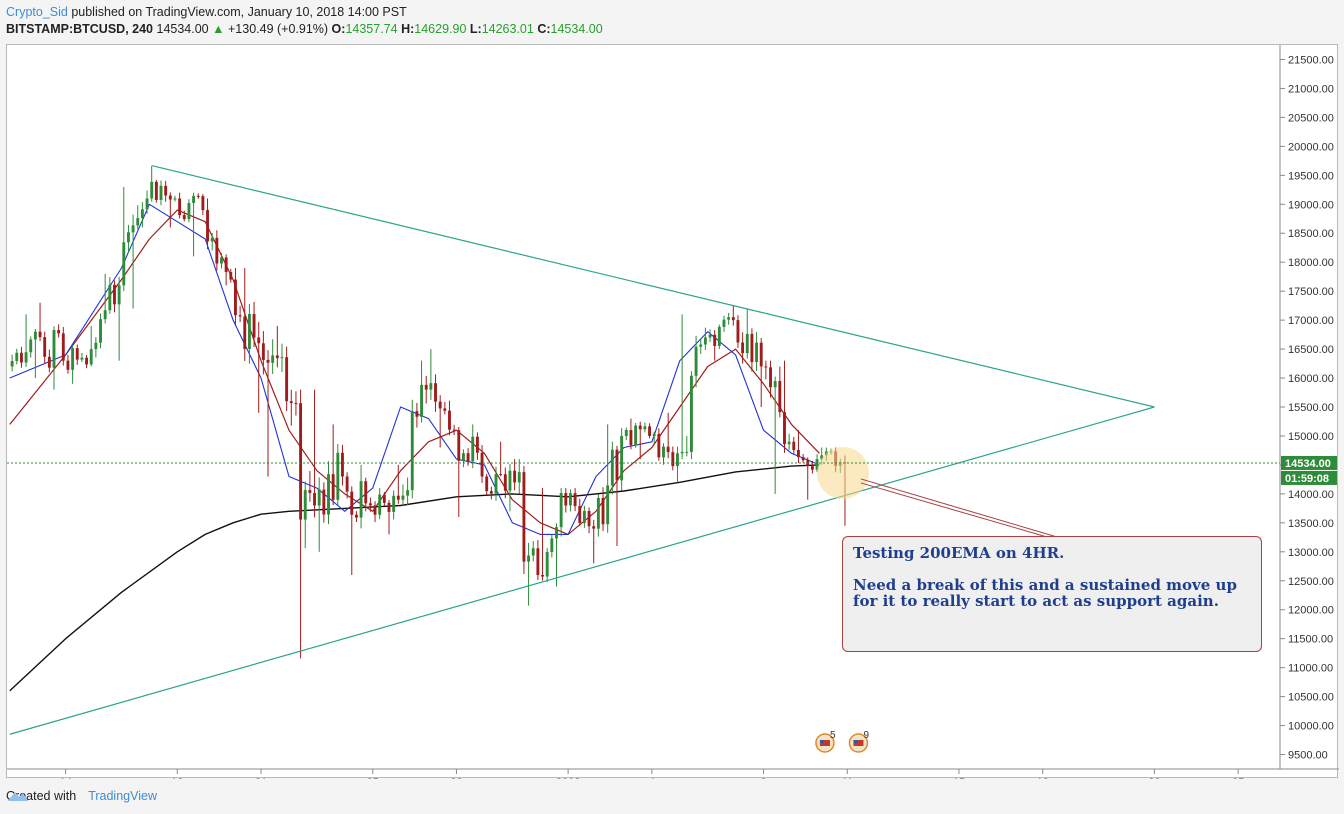  I want to click on open-label: O:, so click(338, 29).